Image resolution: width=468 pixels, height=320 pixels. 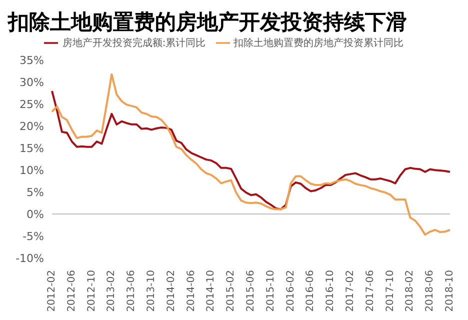 I want to click on y-tick-label: 25%, so click(x=32, y=105).